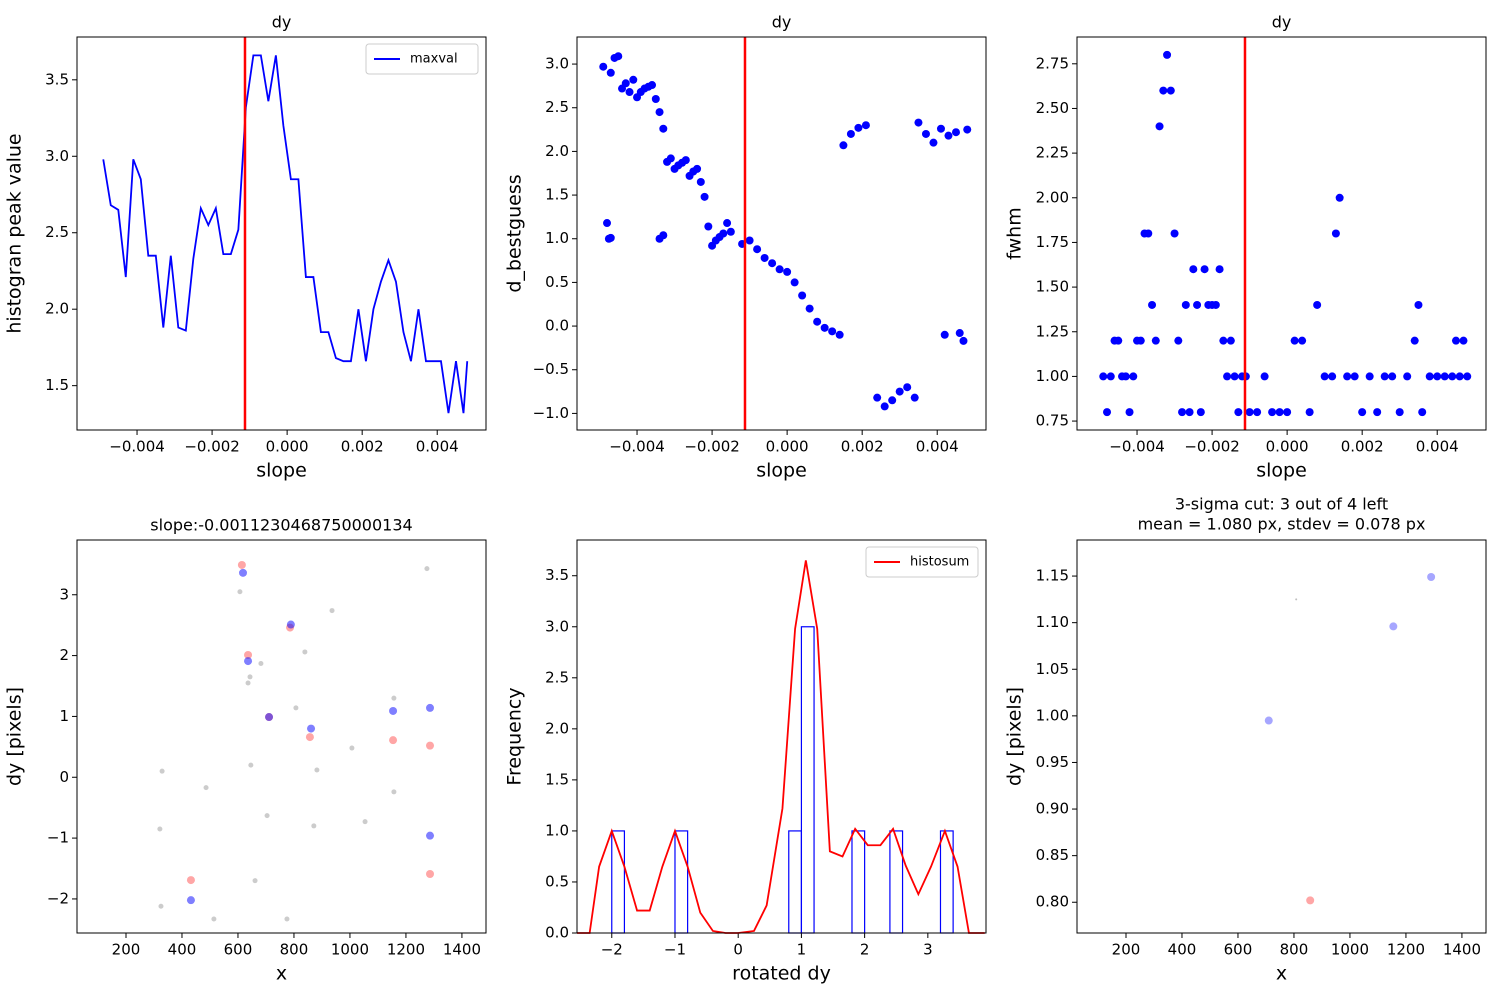  Describe the element at coordinates (1052, 669) in the screenshot. I see `y-tick-label: 1.05` at that location.